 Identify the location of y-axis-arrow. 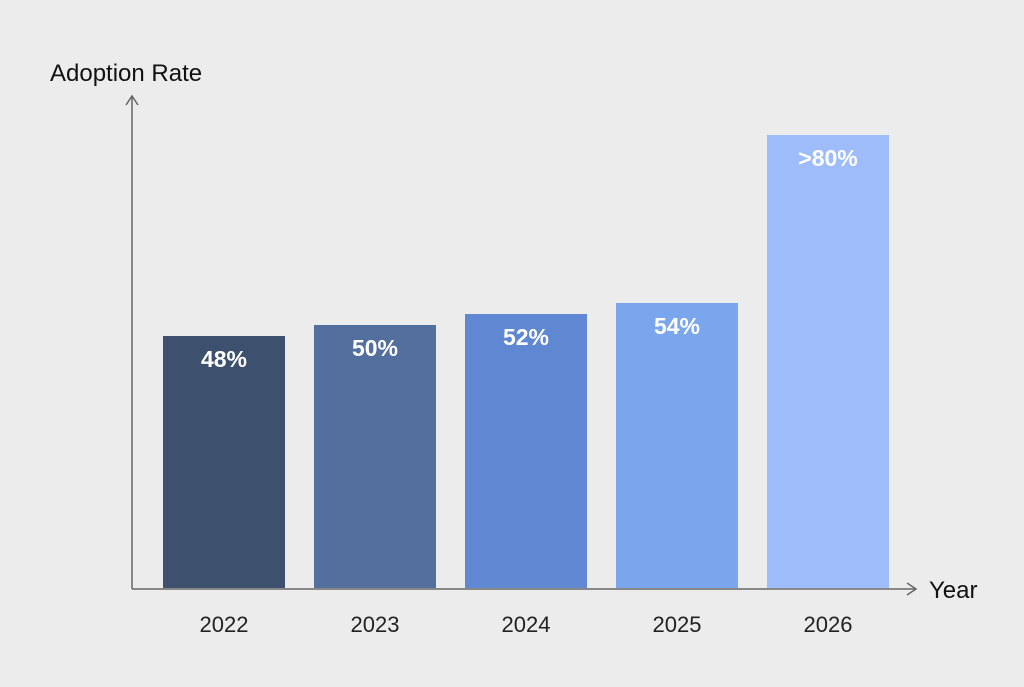
(132, 100).